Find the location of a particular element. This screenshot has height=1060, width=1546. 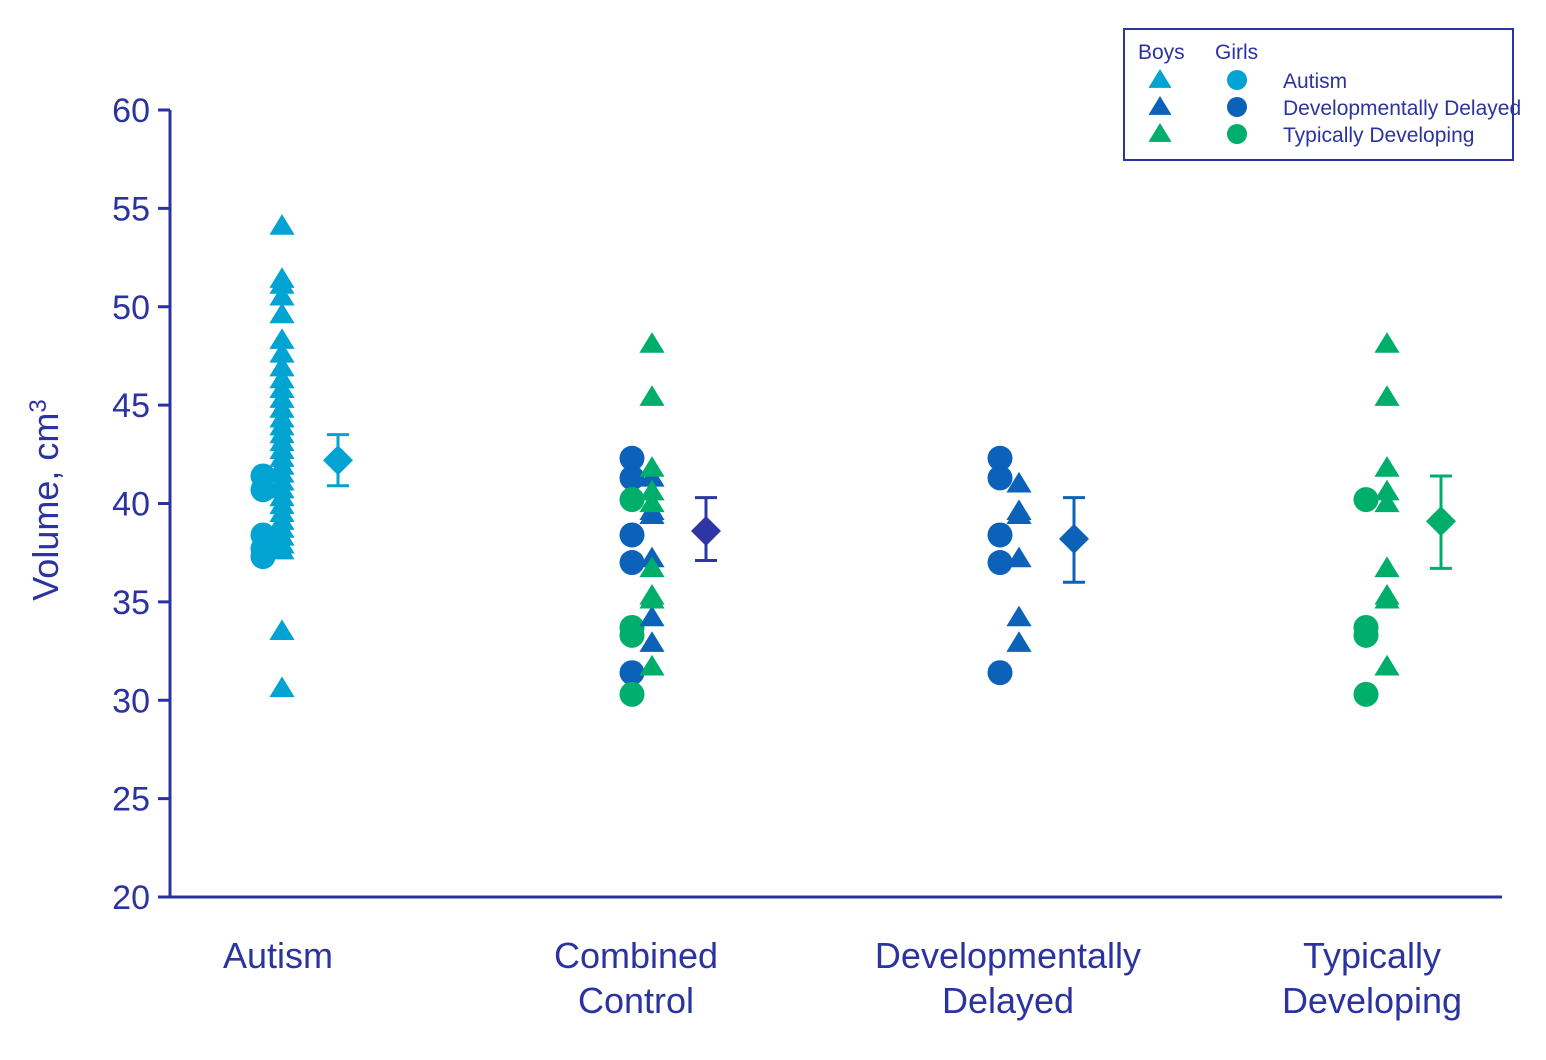

y-tick-label: 40 is located at coordinates (131, 505).